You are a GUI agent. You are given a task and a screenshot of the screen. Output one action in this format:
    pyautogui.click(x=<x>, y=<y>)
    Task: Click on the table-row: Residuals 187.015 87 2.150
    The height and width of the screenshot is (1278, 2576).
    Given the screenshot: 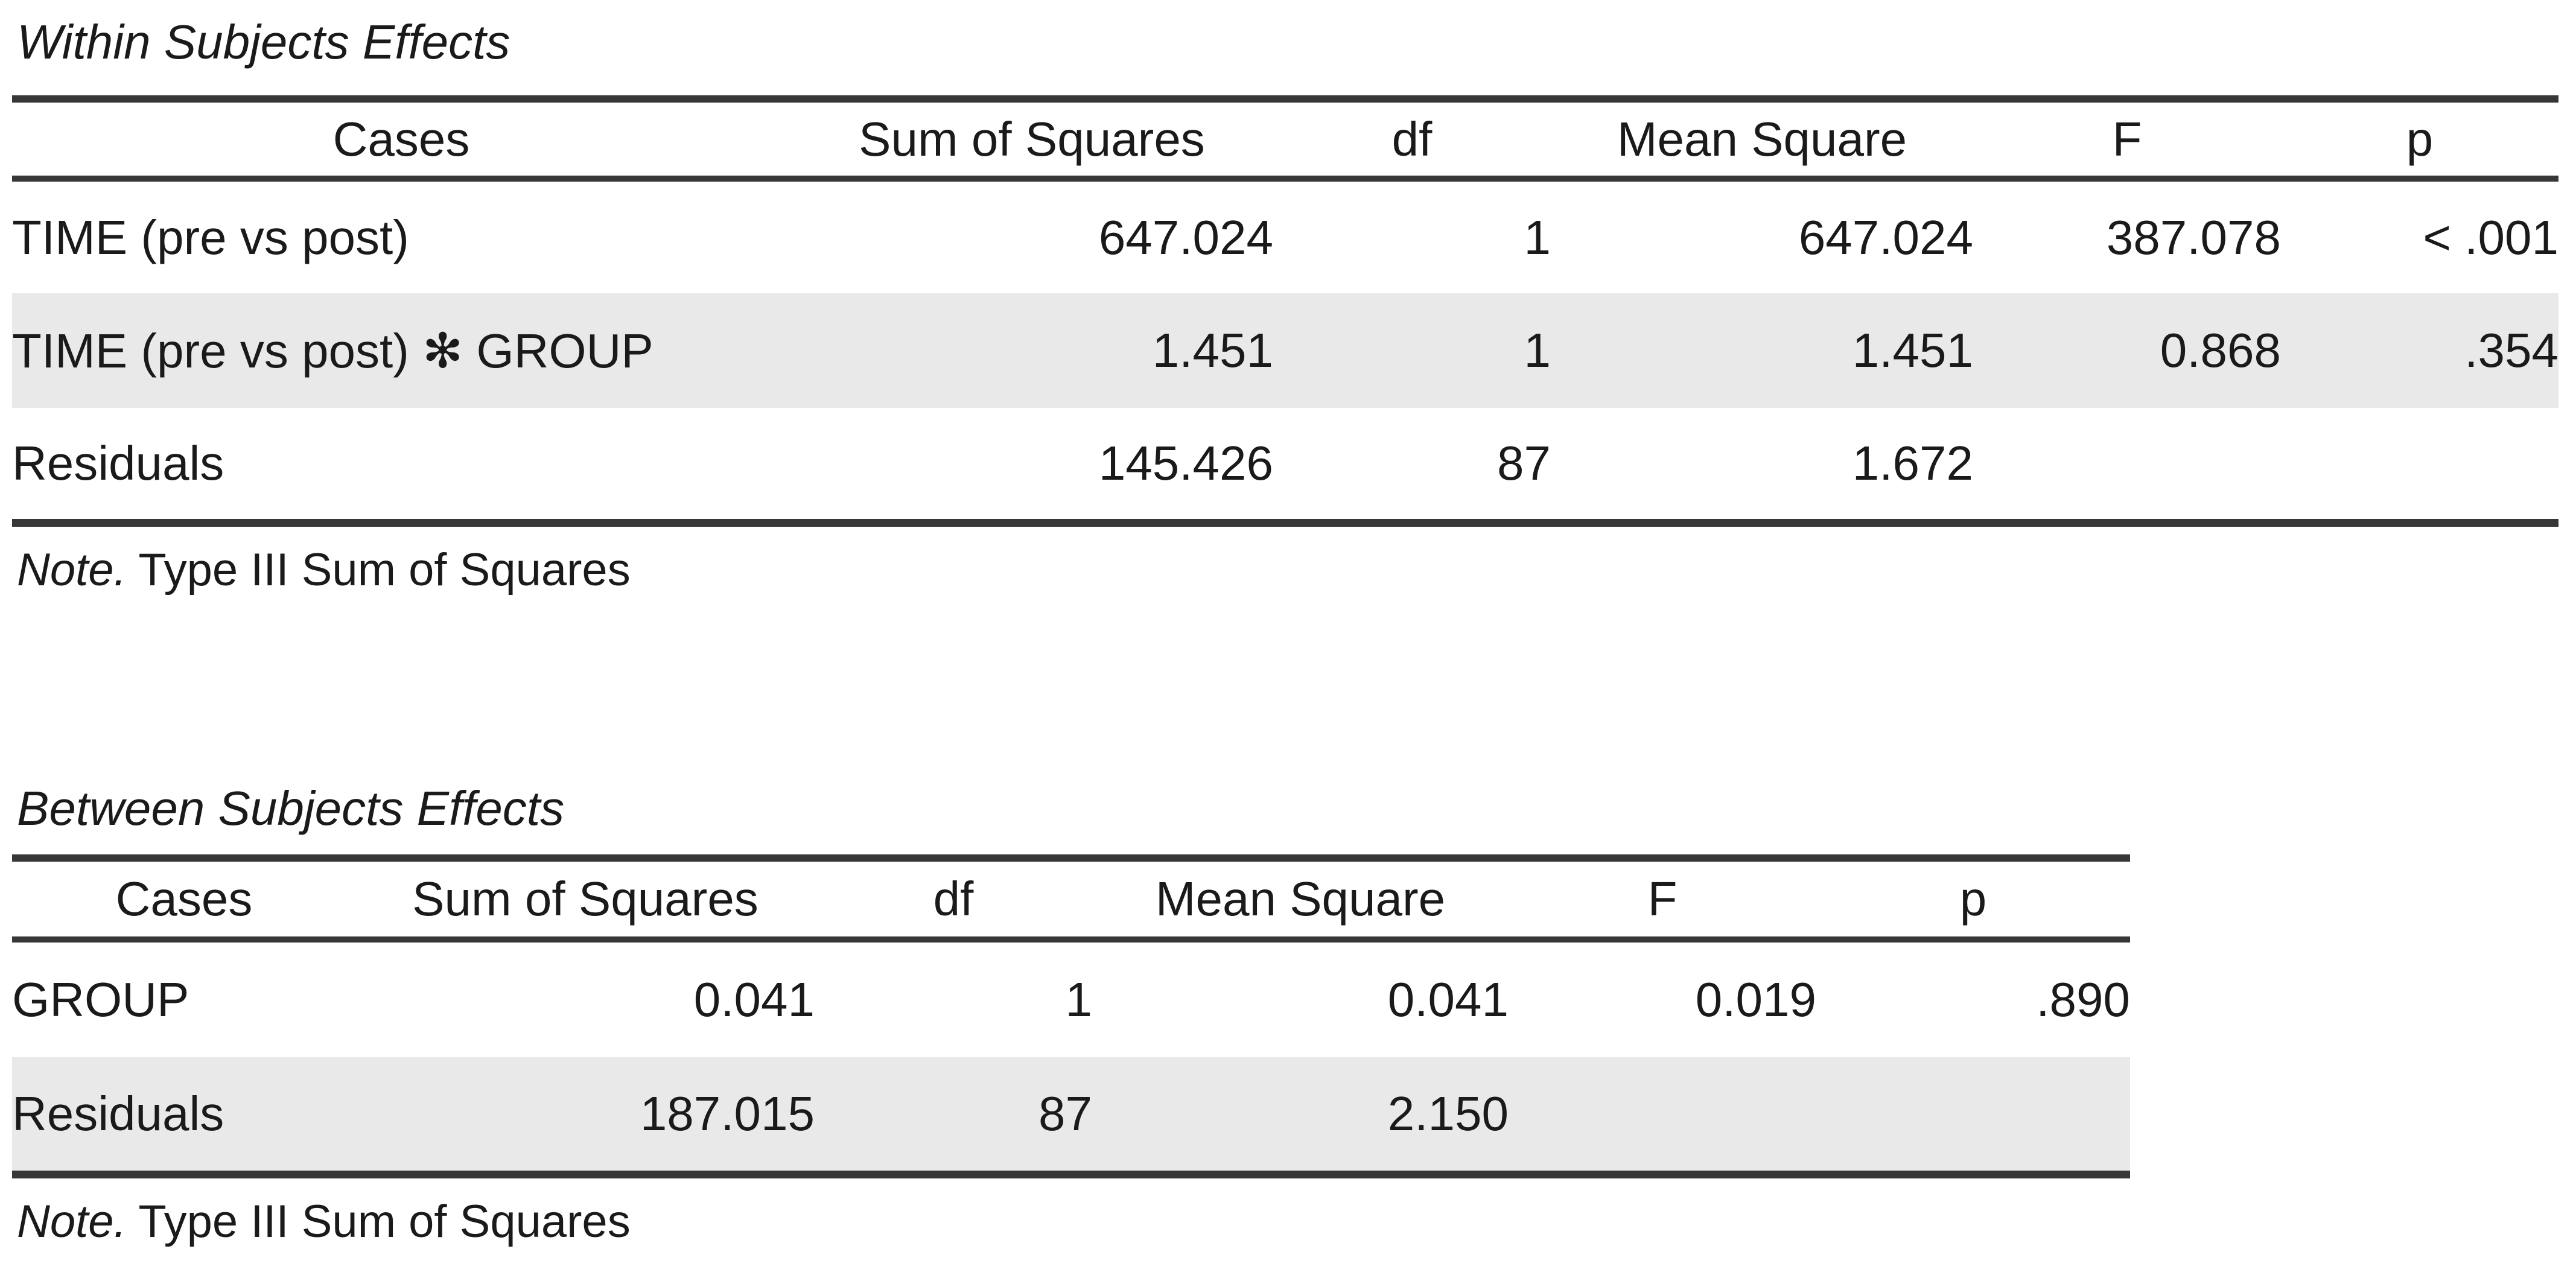 What is the action you would take?
    pyautogui.click(x=1071, y=1116)
    